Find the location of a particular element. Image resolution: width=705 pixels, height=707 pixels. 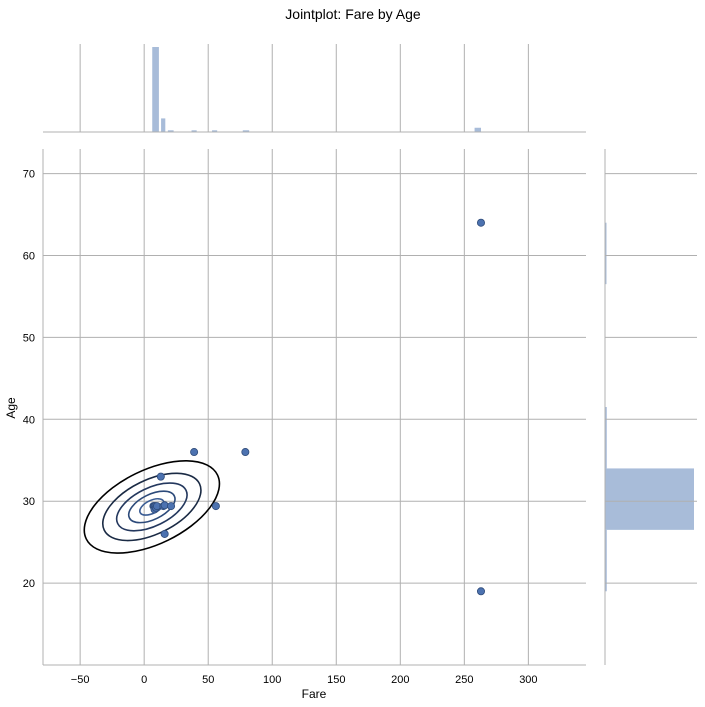

x-axis-label: Fare is located at coordinates (314, 694).